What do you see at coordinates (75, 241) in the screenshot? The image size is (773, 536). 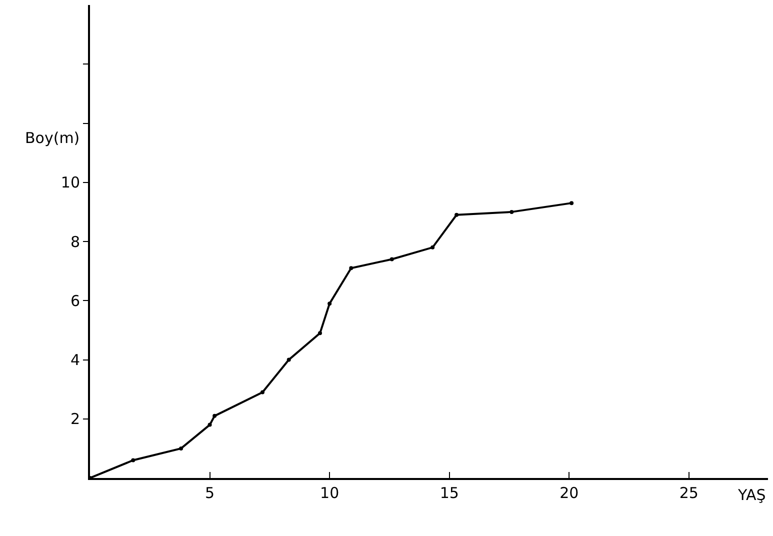 I see `y-tick-label: 8` at bounding box center [75, 241].